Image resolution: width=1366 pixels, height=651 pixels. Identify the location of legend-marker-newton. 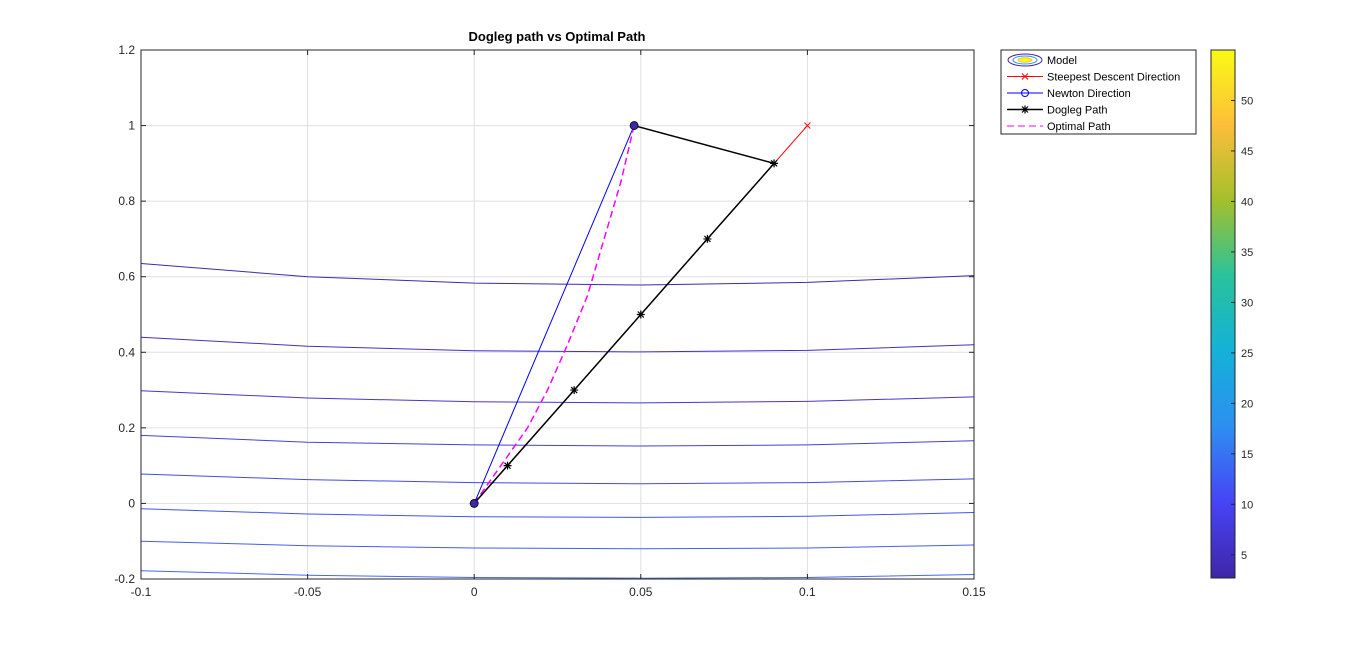
(1025, 93).